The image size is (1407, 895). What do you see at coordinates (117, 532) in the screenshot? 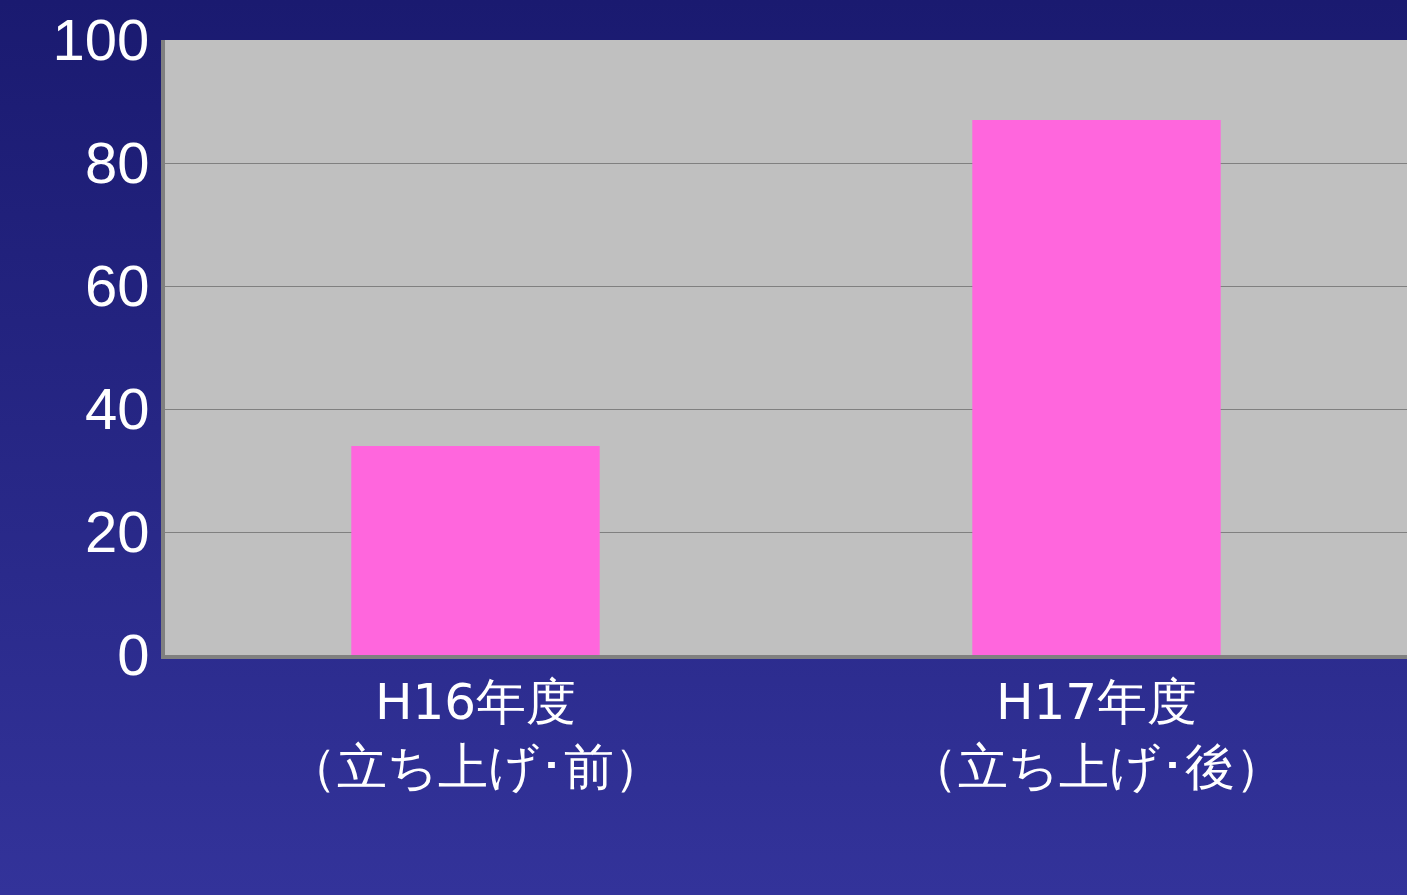
I see `y-tick-label: 20` at bounding box center [117, 532].